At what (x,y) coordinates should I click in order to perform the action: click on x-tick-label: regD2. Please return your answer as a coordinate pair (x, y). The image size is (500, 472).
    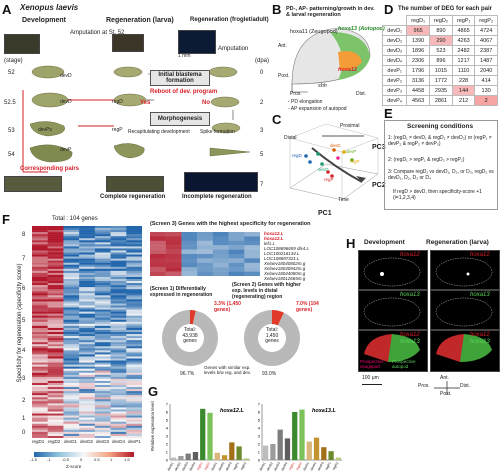
    Looking at the image, I should click on (299, 466).